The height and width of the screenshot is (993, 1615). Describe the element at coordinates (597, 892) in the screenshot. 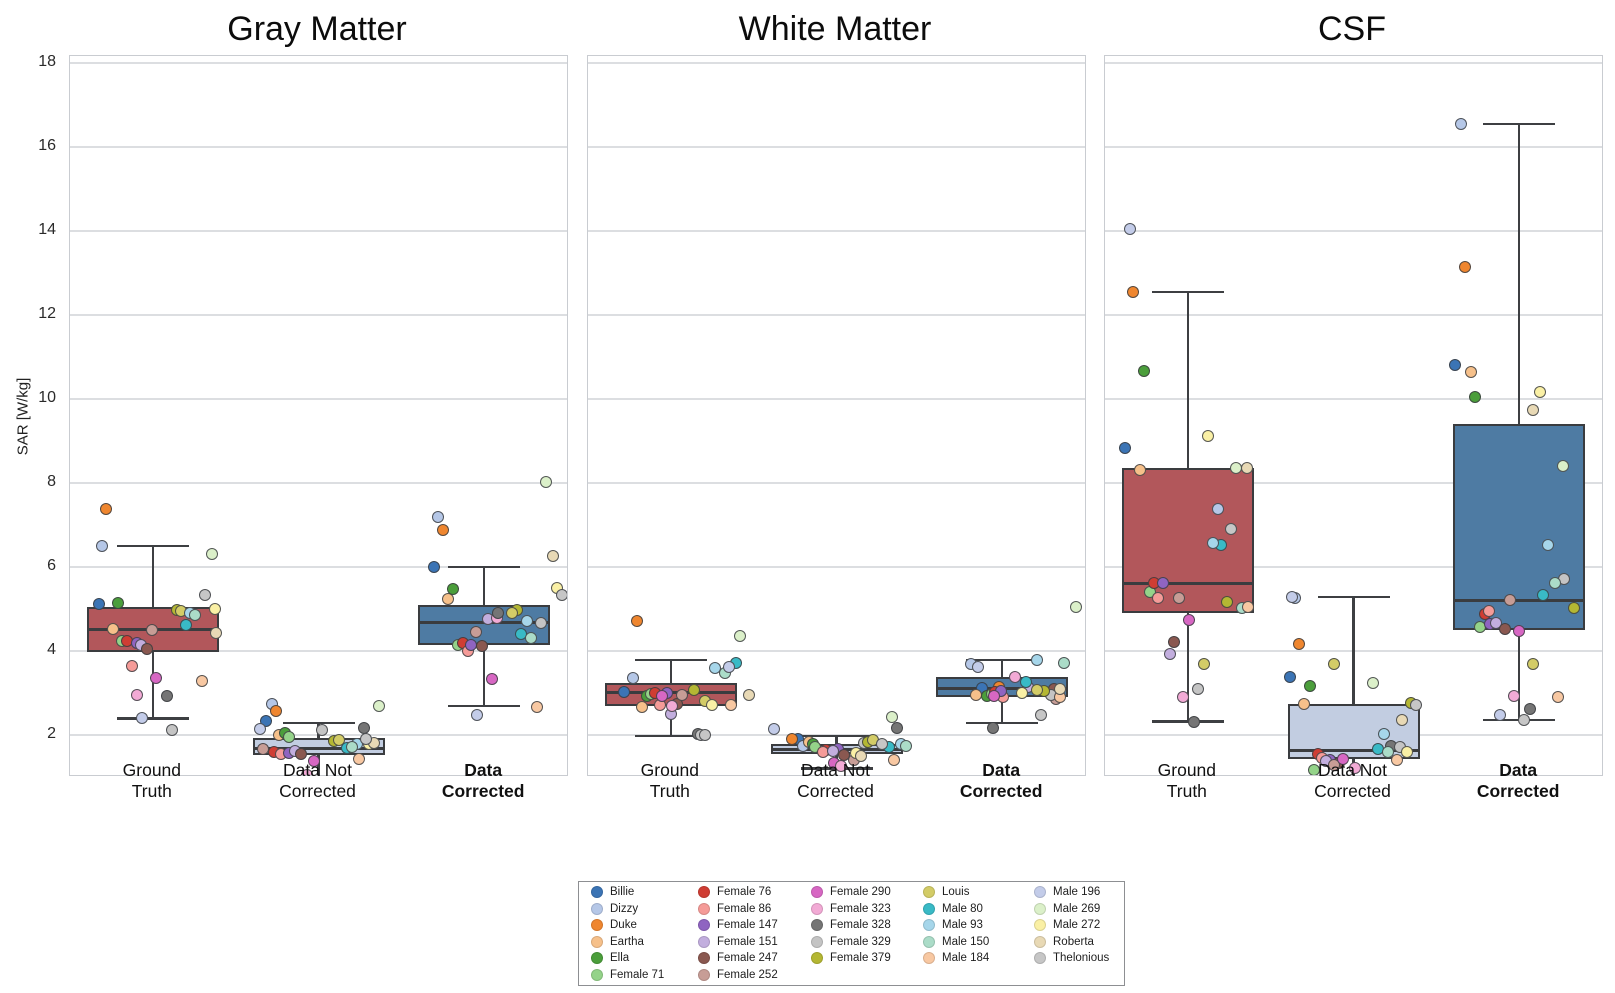

I see `legend-marker-billie` at that location.